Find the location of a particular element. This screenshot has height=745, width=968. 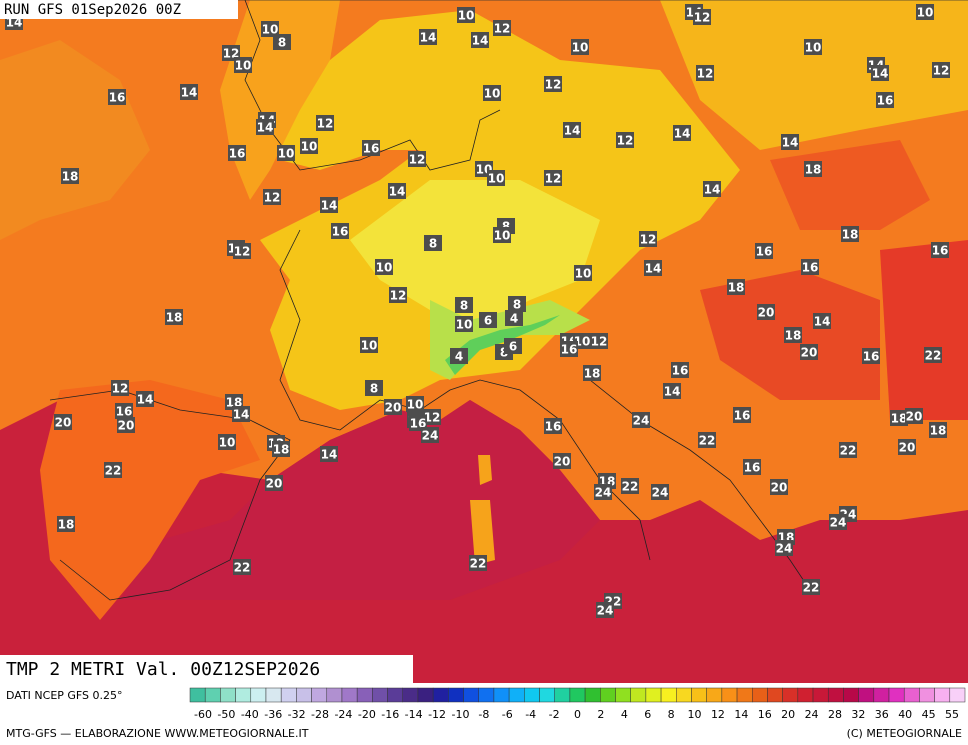

scale-label: 20 is located at coordinates (788, 714).